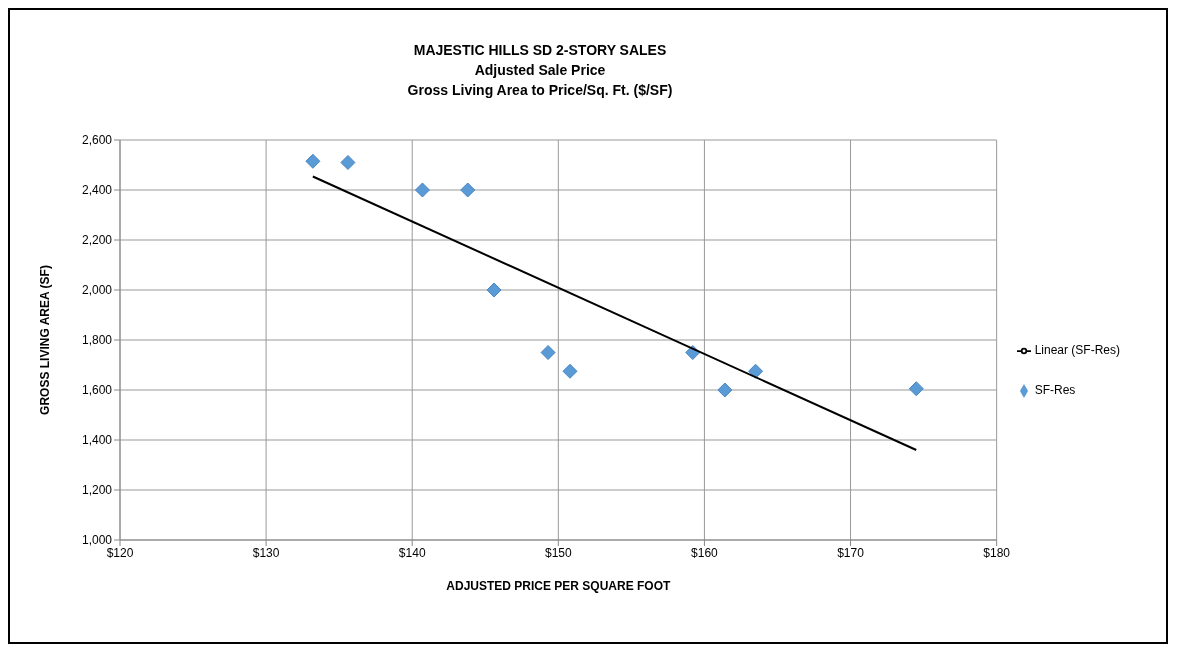 Image resolution: width=1183 pixels, height=656 pixels. What do you see at coordinates (540, 50) in the screenshot?
I see `chart-title: MAJESTIC HILLS SD 2-STORY SALES` at bounding box center [540, 50].